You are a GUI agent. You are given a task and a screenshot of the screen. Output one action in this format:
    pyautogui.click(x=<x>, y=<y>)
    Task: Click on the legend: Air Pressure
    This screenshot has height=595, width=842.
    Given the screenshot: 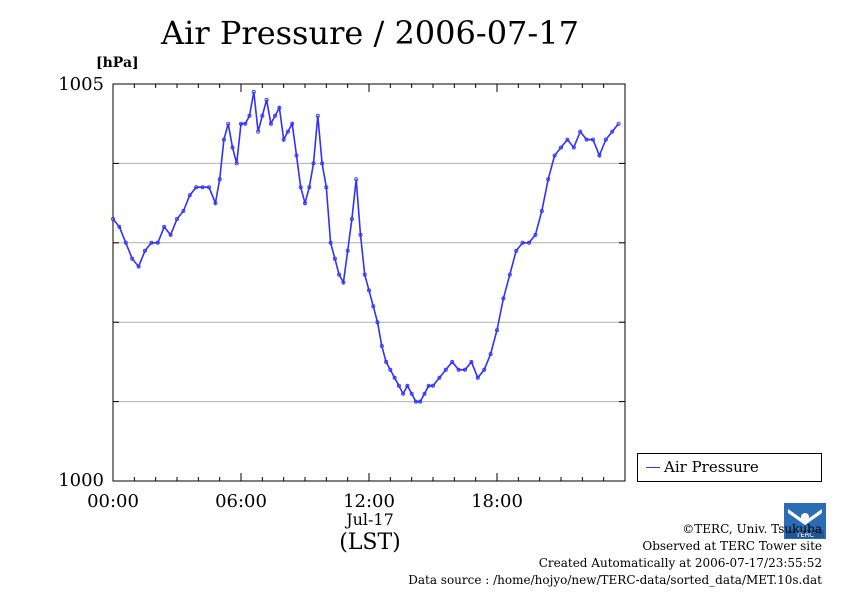 What is the action you would take?
    pyautogui.click(x=729, y=467)
    